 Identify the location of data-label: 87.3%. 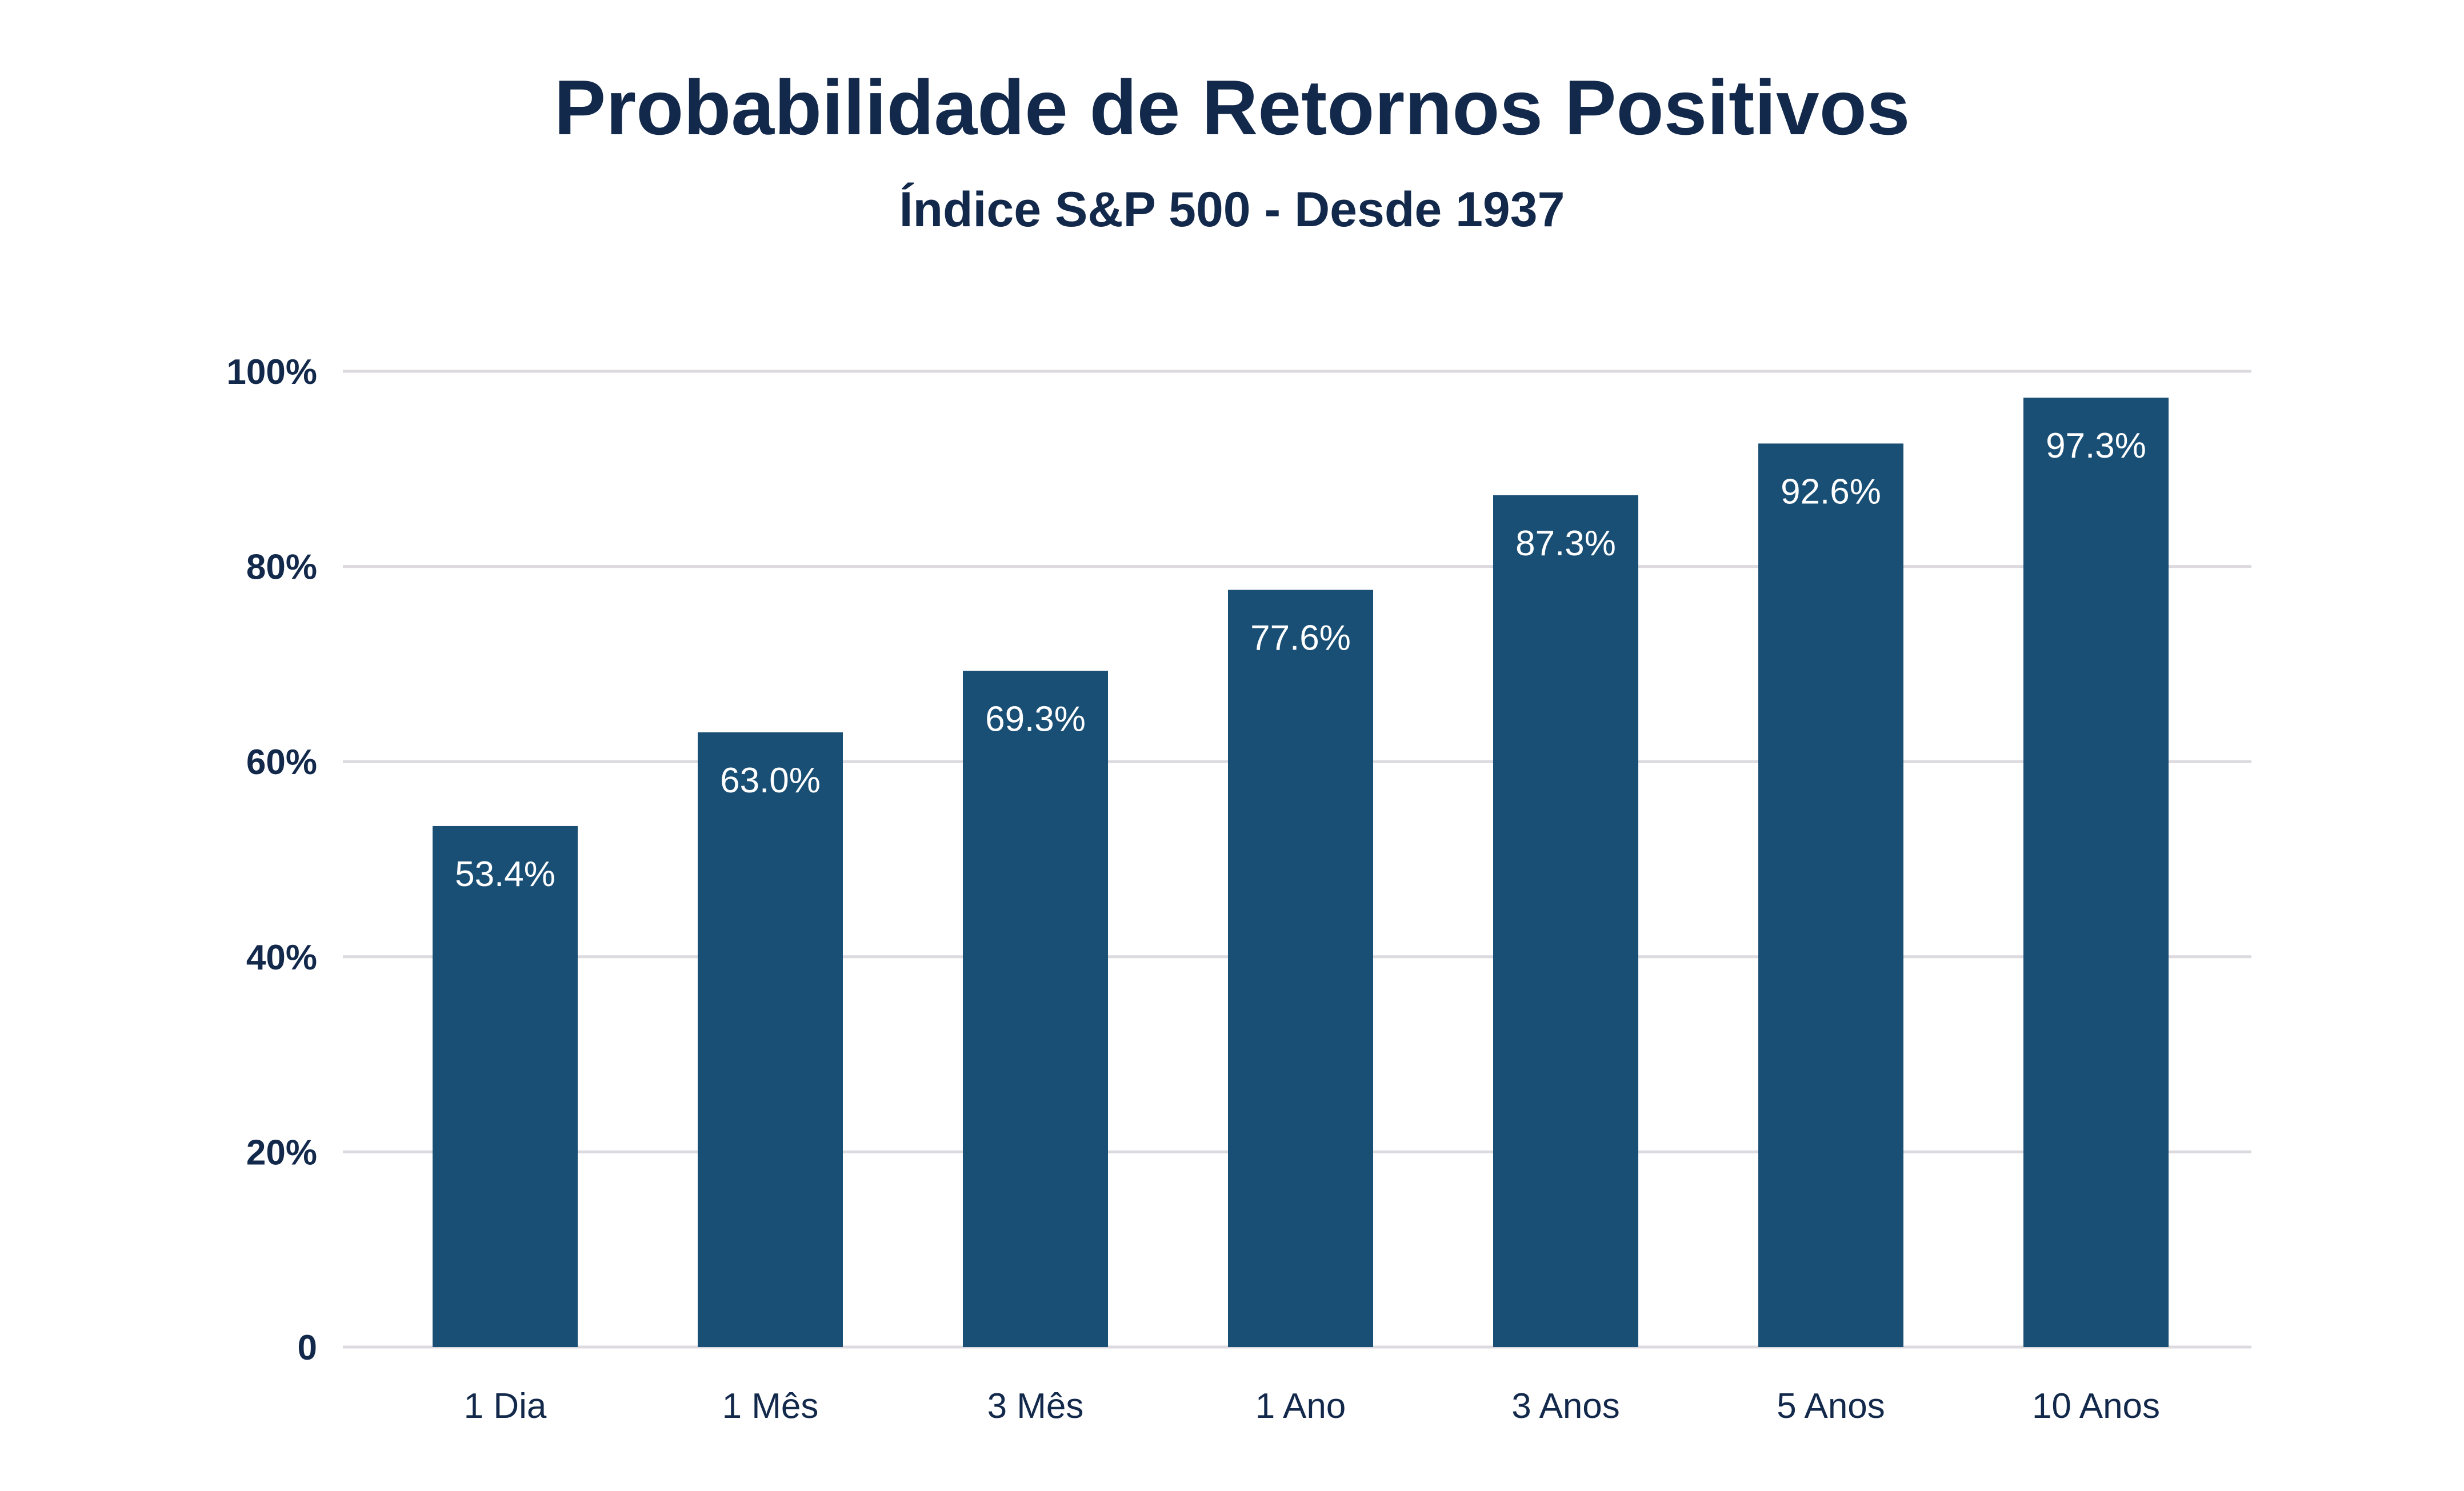
(1565, 543).